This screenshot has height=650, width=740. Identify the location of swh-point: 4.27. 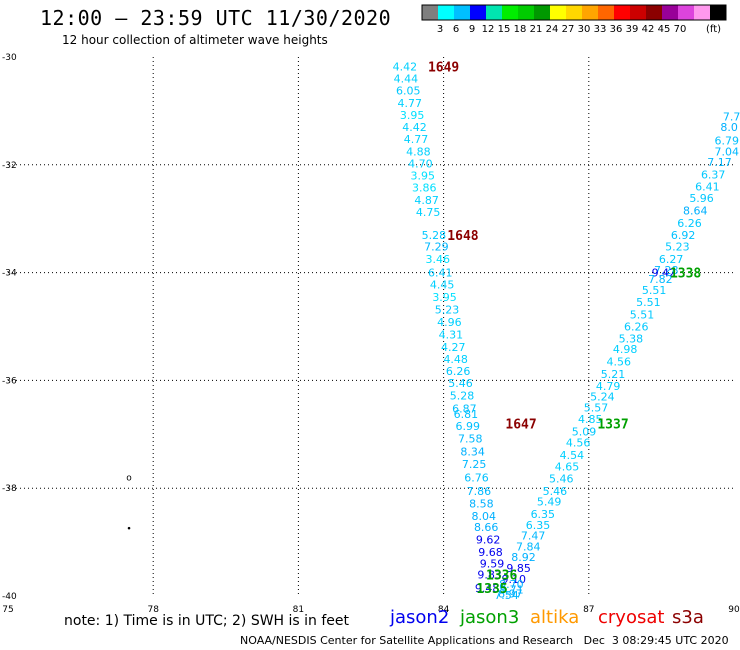
(453, 347).